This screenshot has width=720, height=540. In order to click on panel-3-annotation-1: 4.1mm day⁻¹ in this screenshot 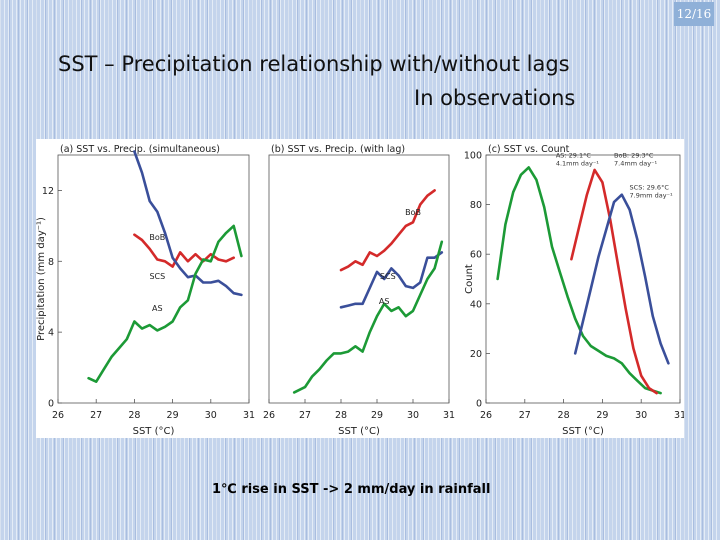, I will do `click(577, 163)`.